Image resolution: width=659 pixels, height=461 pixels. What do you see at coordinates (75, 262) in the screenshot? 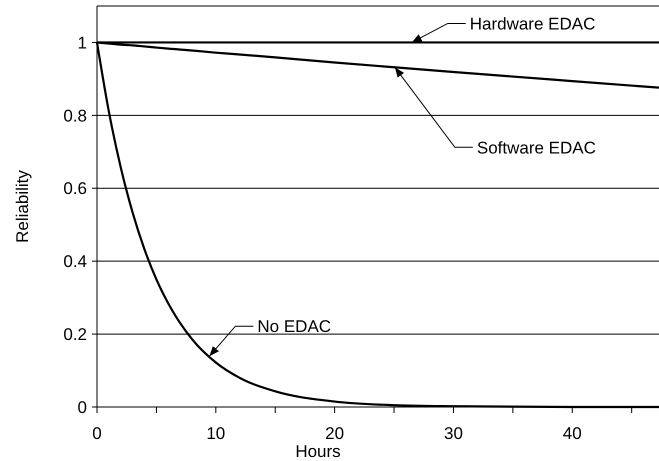
I see `y-tick-label: 0.4` at bounding box center [75, 262].